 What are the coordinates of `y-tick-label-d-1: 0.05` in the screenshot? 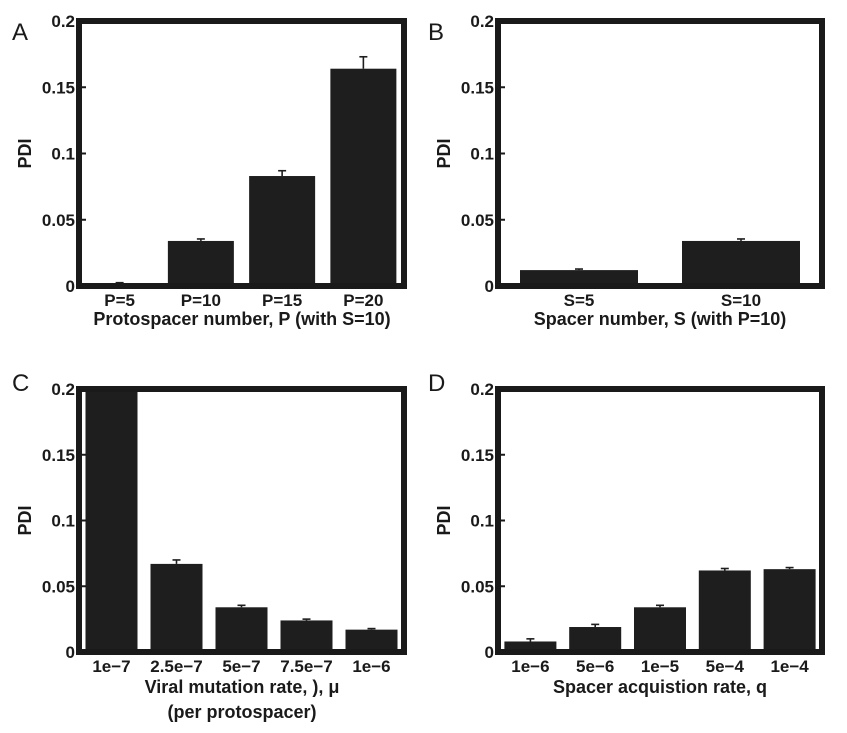 It's located at (477, 586).